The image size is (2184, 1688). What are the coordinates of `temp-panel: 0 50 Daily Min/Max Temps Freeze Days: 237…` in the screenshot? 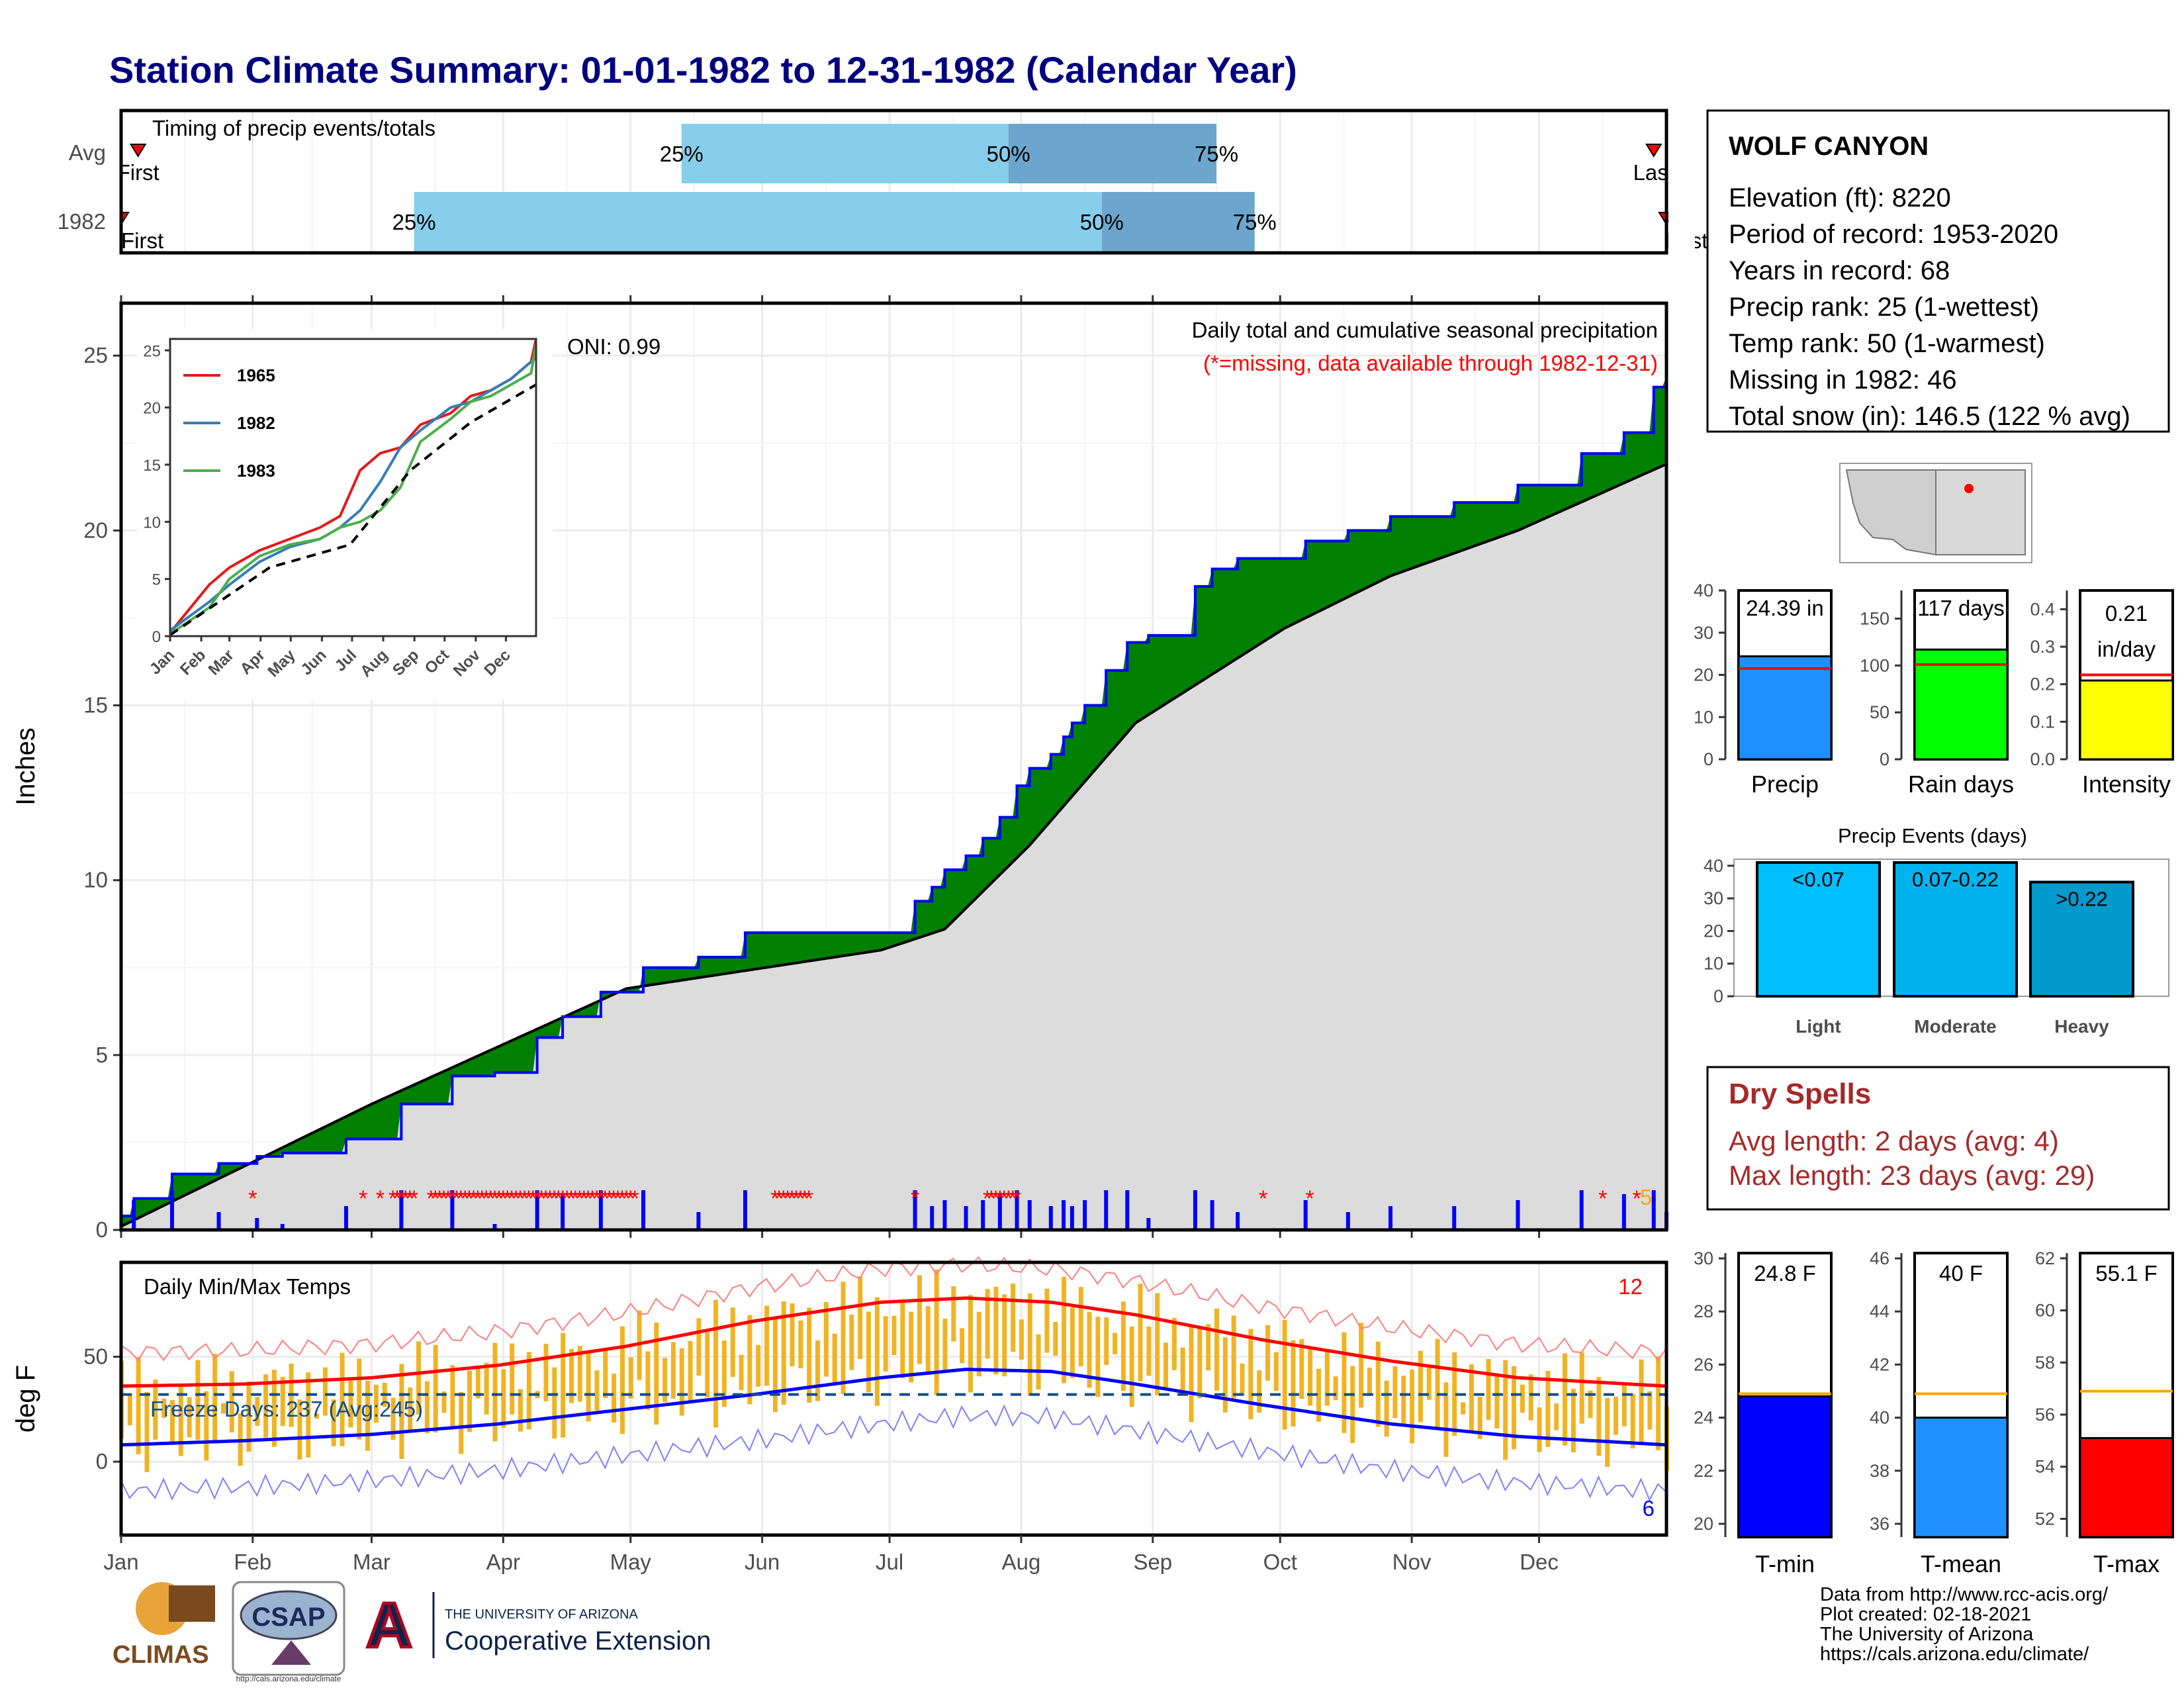 It's located at (840, 1415).